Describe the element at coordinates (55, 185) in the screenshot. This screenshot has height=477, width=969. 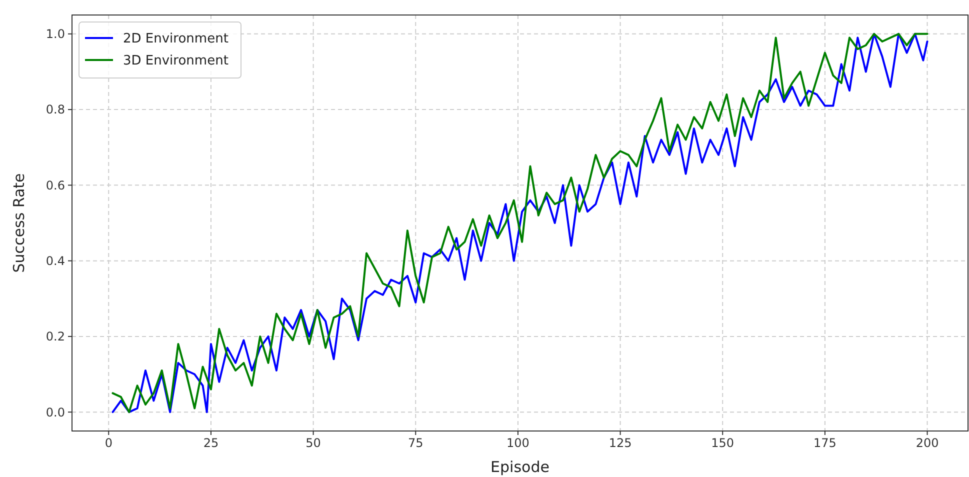
I see `y-tick-label: 0.6` at that location.